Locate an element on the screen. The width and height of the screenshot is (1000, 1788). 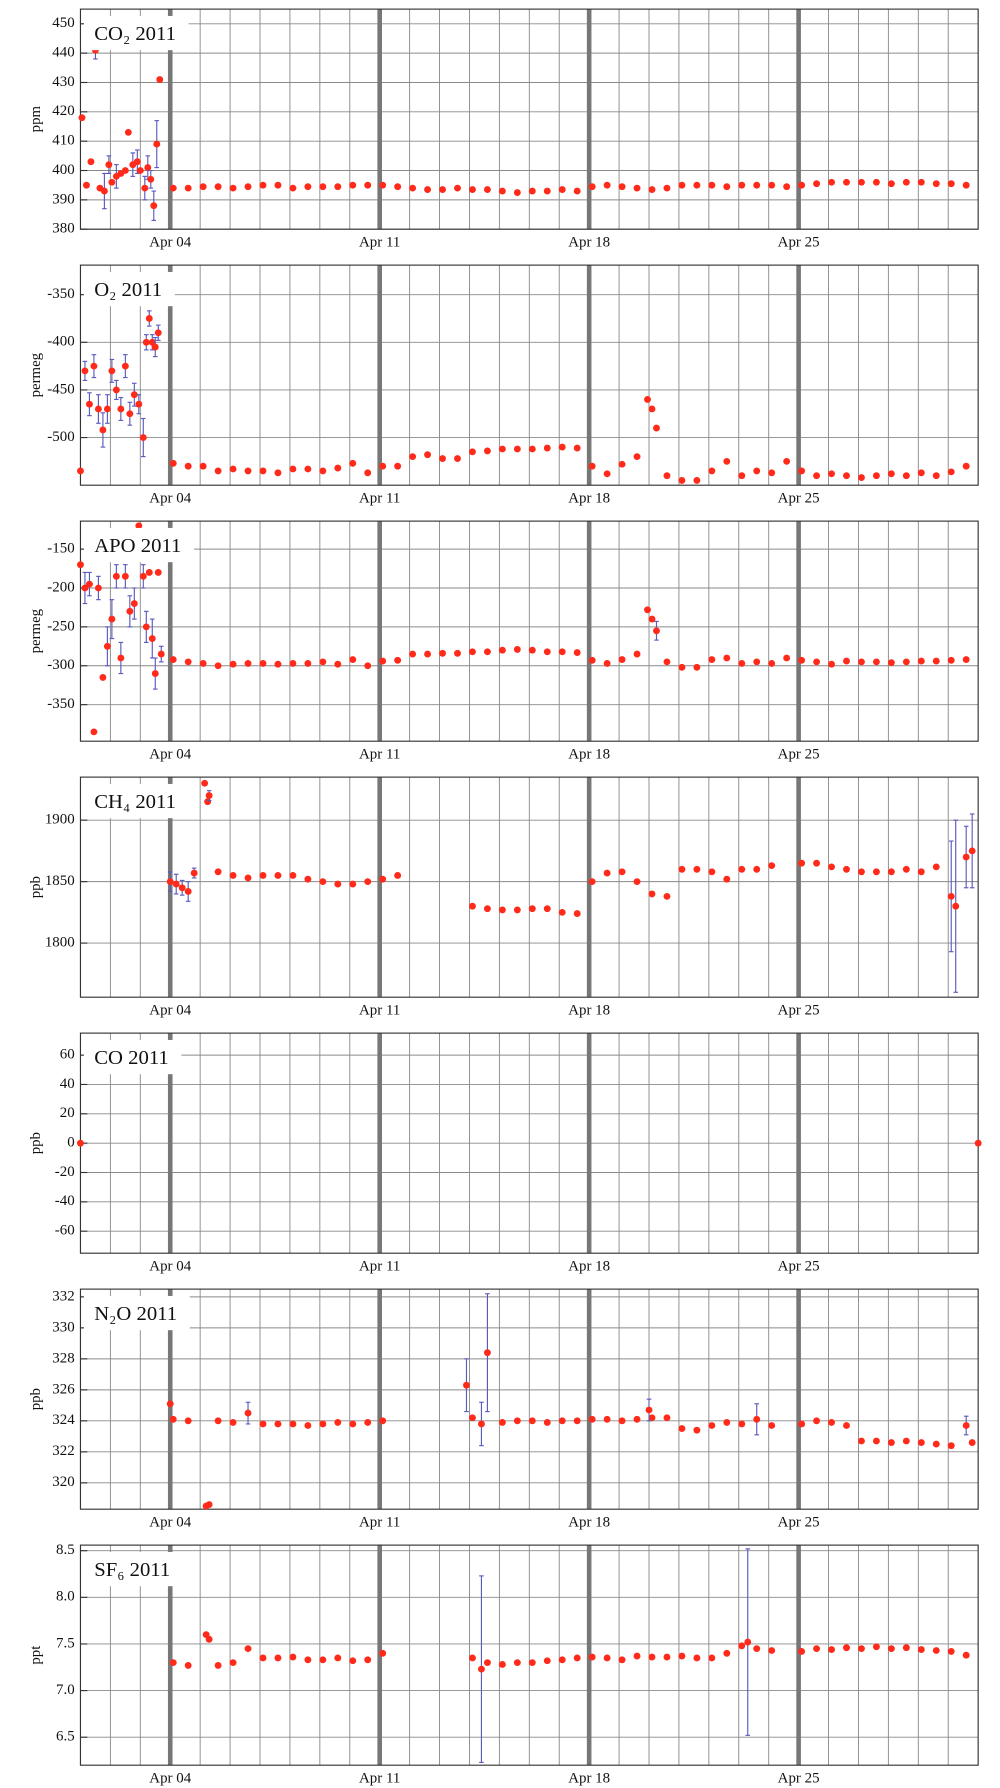
y-tick-label: 1800 is located at coordinates (60, 943).